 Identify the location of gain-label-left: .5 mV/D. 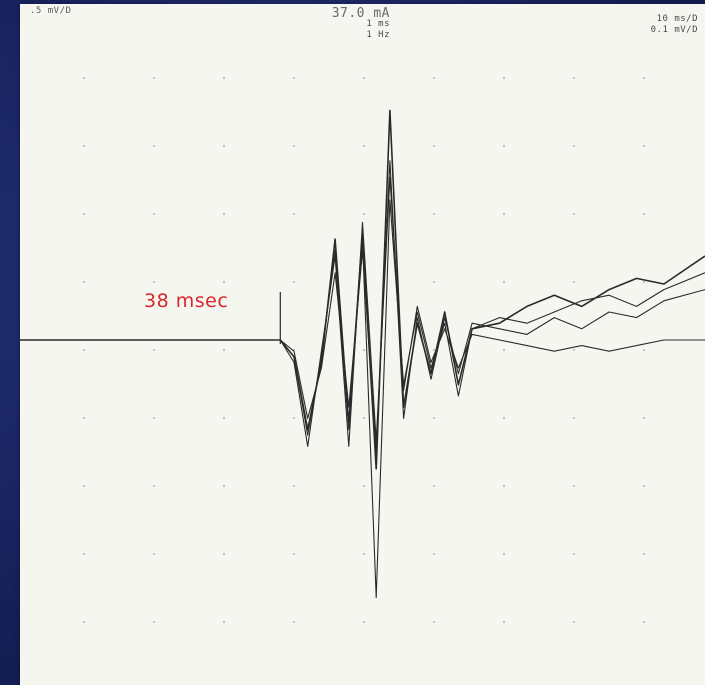
(51, 11).